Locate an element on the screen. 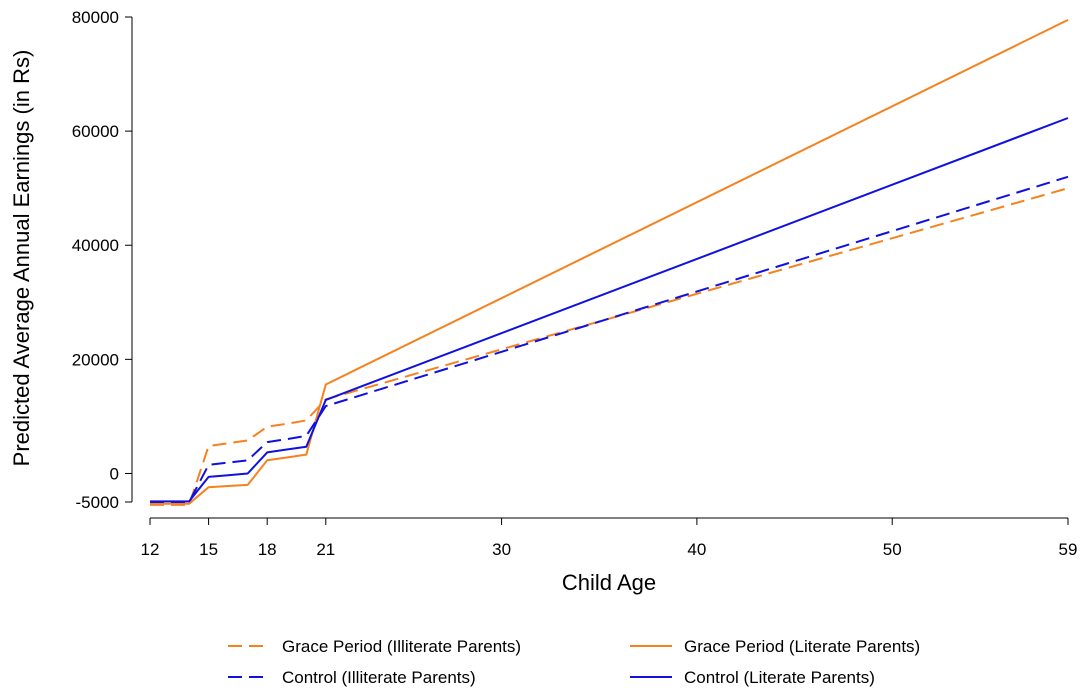 Image resolution: width=1083 pixels, height=690 pixels. y-tick-label: 20000 is located at coordinates (95, 359).